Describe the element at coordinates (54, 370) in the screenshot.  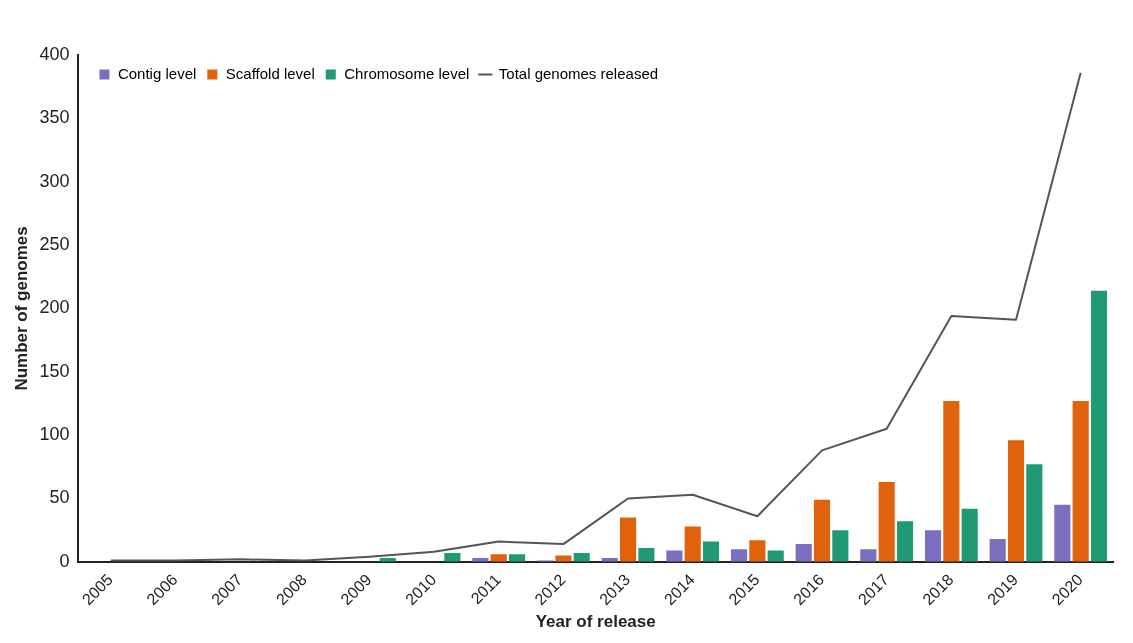
I see `y-tick-label: 150` at that location.